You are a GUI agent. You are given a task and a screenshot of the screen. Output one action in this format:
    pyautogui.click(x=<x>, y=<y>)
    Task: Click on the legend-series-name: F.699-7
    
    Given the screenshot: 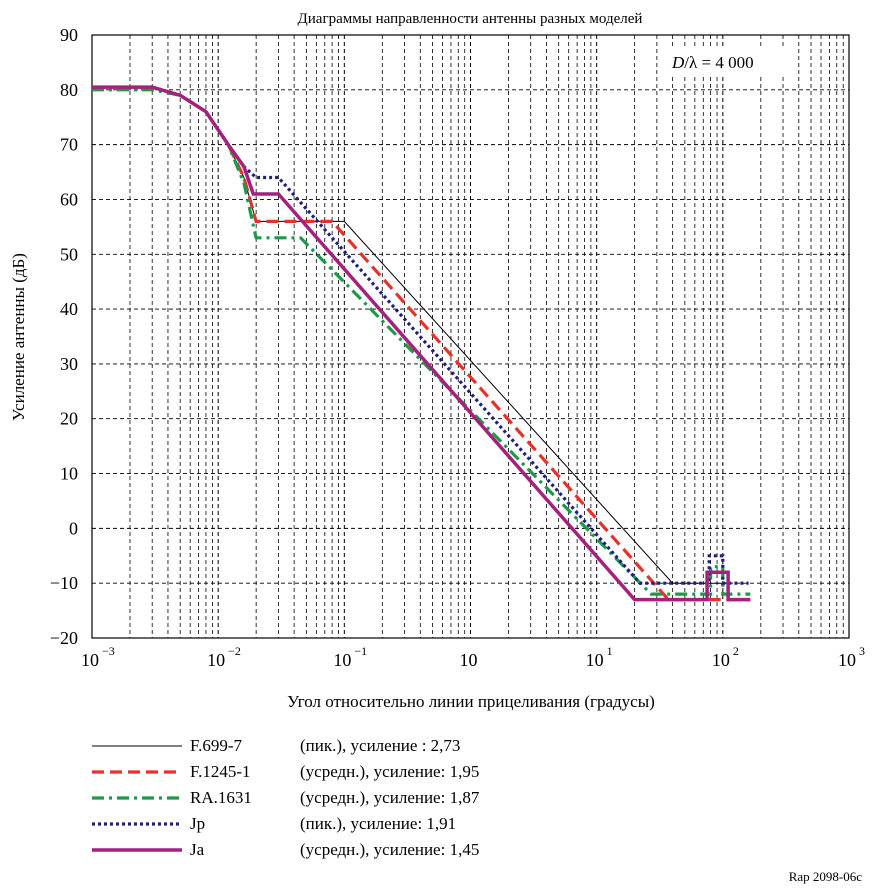 What is the action you would take?
    pyautogui.click(x=216, y=745)
    